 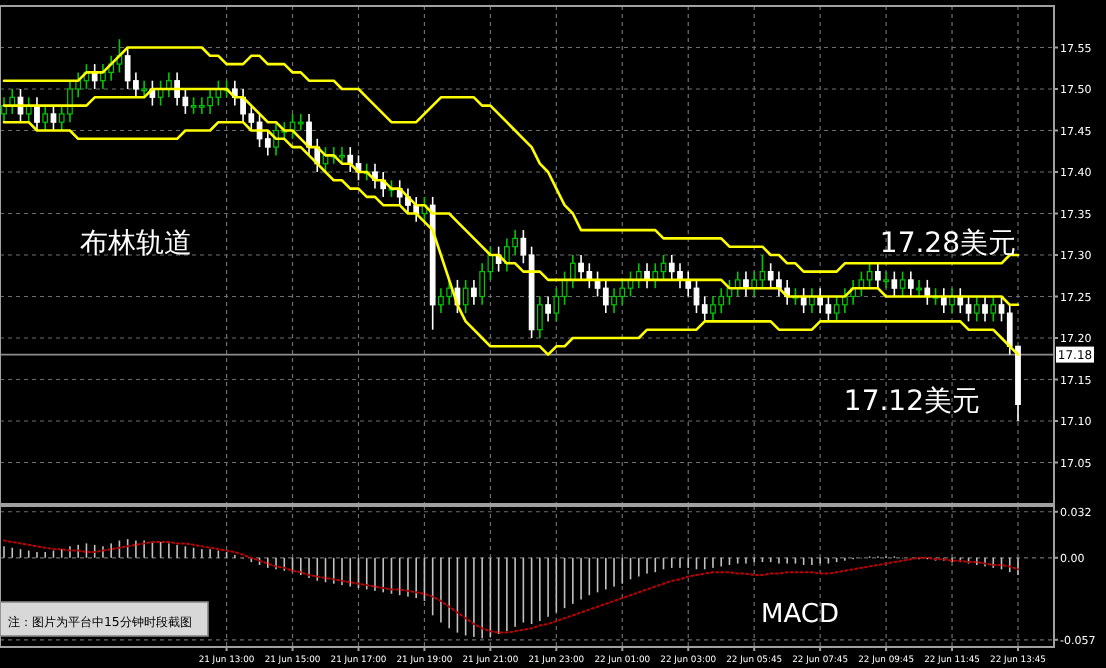 What do you see at coordinates (911, 402) in the screenshot?
I see `annotation: 17.12美元` at bounding box center [911, 402].